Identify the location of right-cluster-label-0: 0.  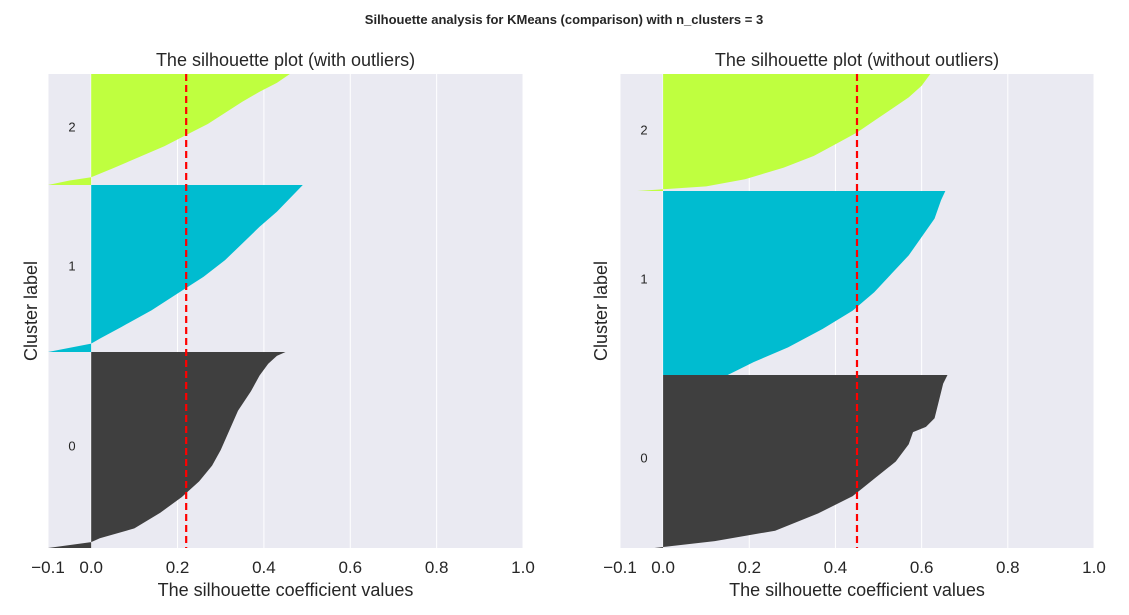
(643, 457).